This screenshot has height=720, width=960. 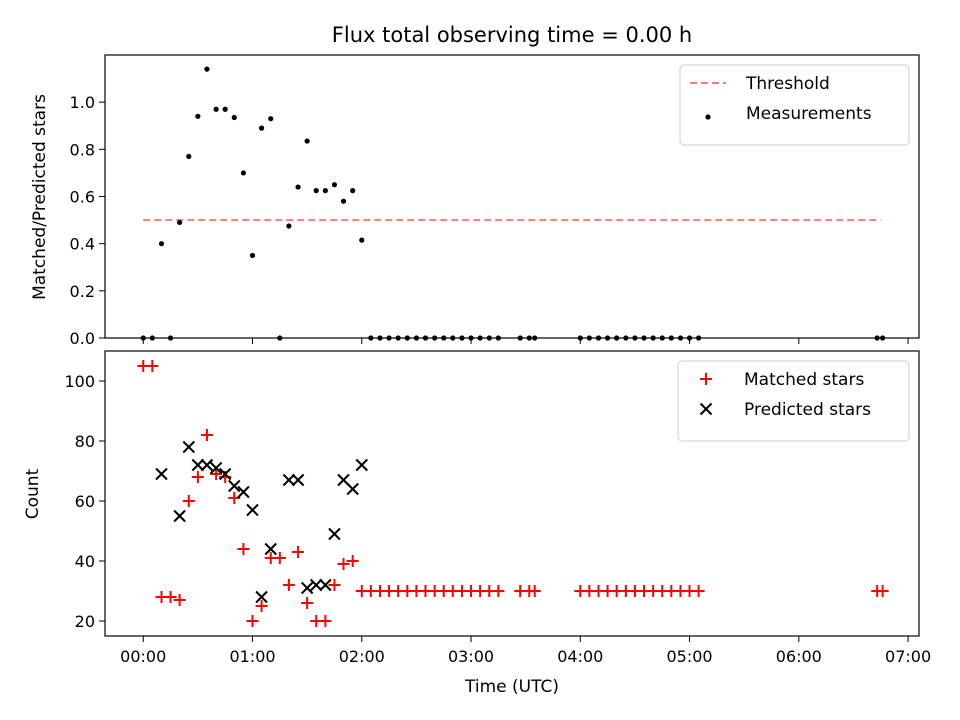 What do you see at coordinates (908, 656) in the screenshot?
I see `x-tick-label: 07:00` at bounding box center [908, 656].